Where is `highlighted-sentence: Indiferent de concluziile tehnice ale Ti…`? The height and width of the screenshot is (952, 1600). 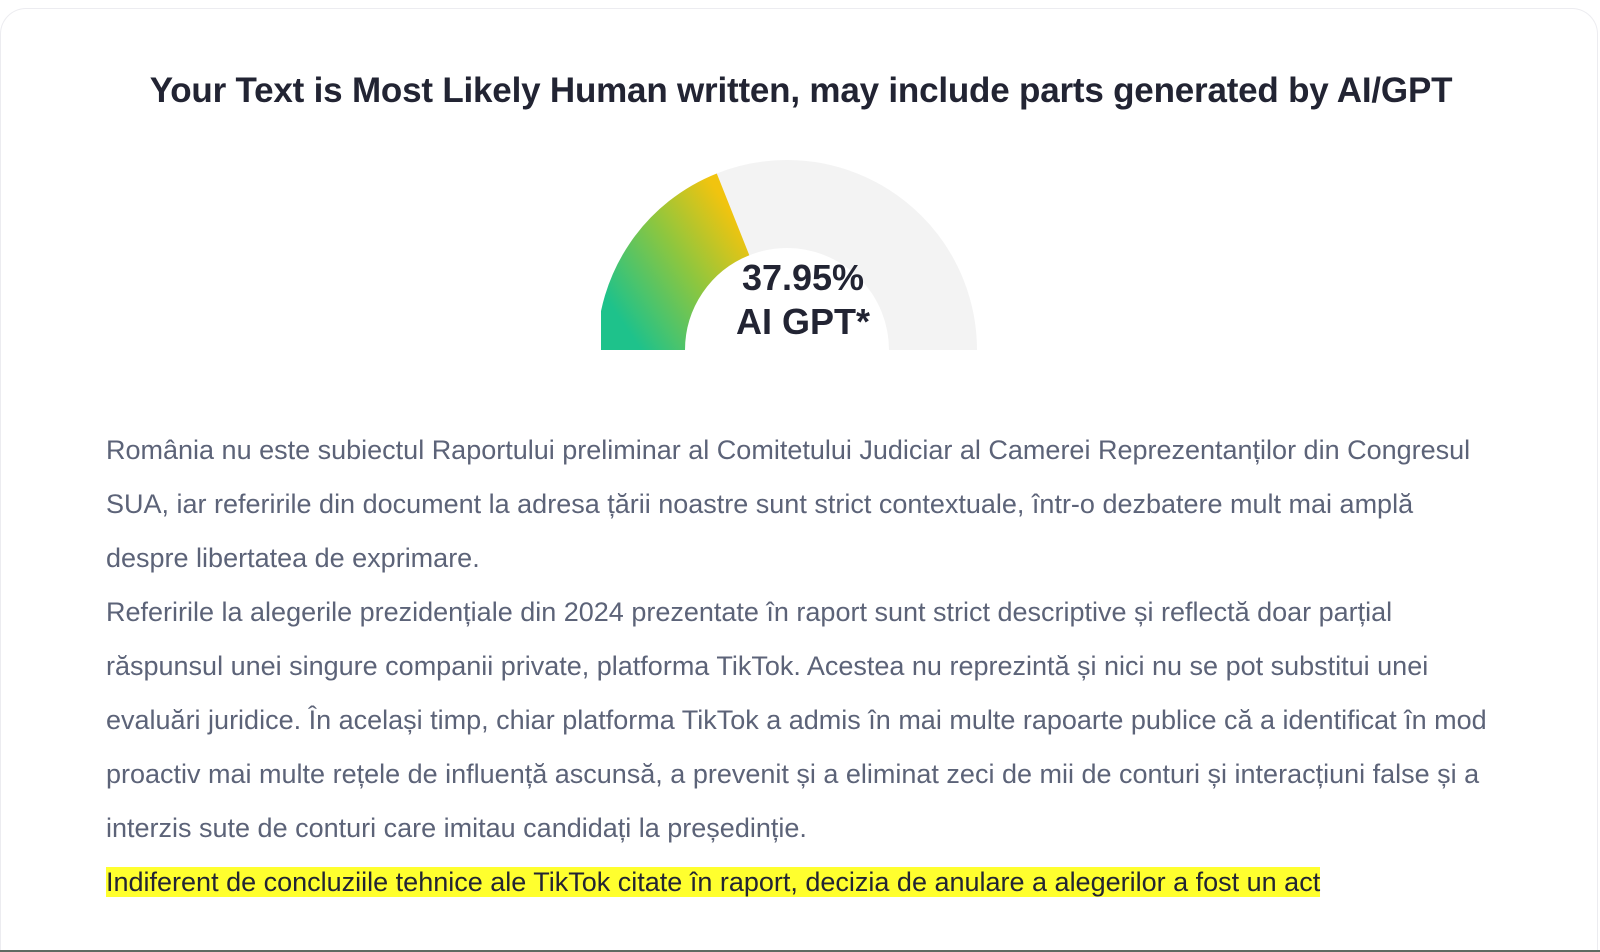
highlighted-sentence: Indiferent de concluziile tehnice ale Ti… is located at coordinates (803, 882).